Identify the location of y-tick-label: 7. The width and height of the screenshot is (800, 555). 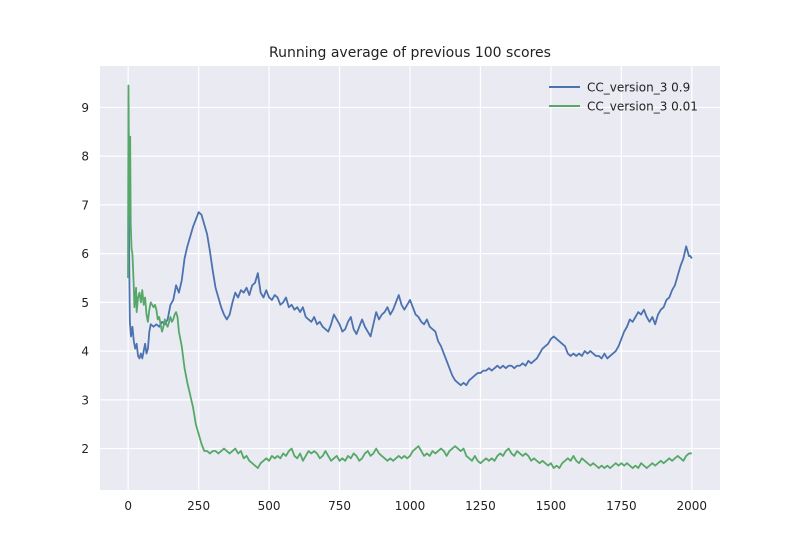
(85, 205).